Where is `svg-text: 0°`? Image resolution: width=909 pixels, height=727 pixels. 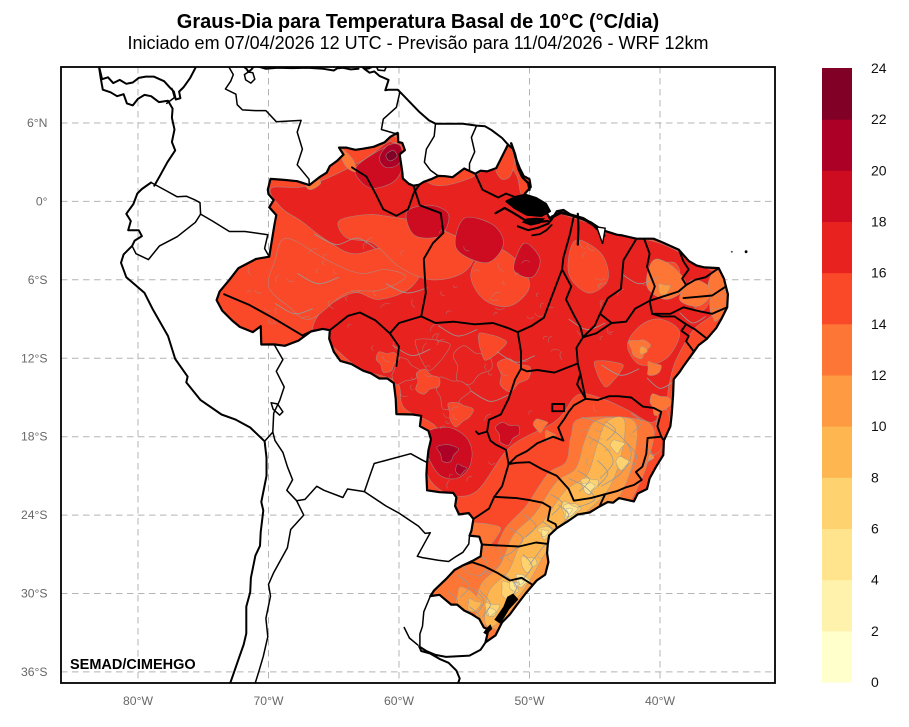
svg-text: 0° is located at coordinates (42, 201).